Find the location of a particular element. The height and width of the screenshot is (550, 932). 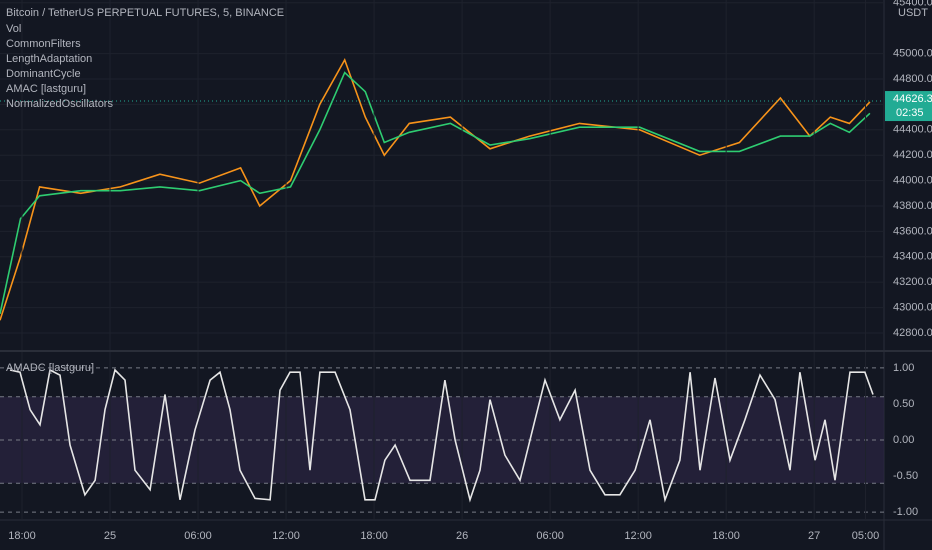

price-axis-label: 44400.0 is located at coordinates (912, 130).